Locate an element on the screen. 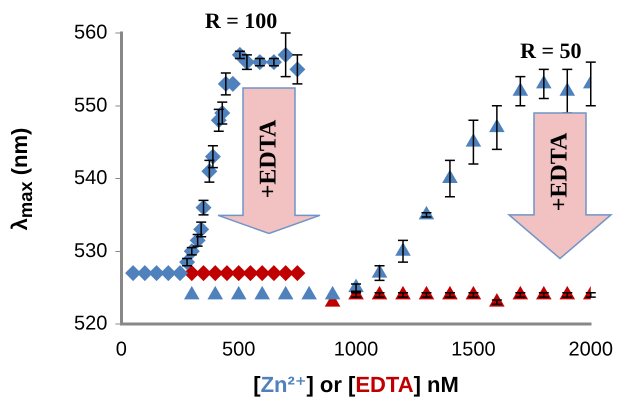 The height and width of the screenshot is (410, 621). x-tick-label: 0 is located at coordinates (121, 349).